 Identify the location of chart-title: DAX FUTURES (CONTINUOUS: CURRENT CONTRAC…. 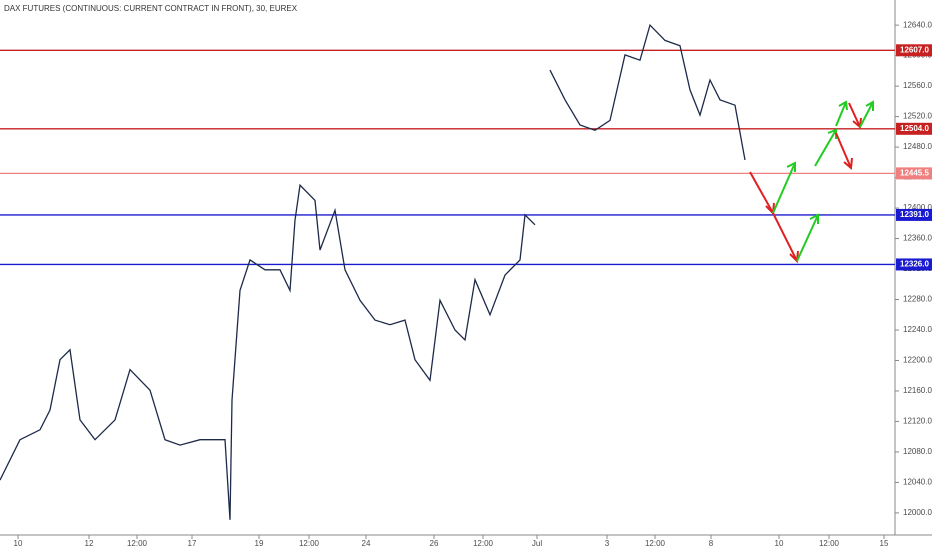
(151, 8).